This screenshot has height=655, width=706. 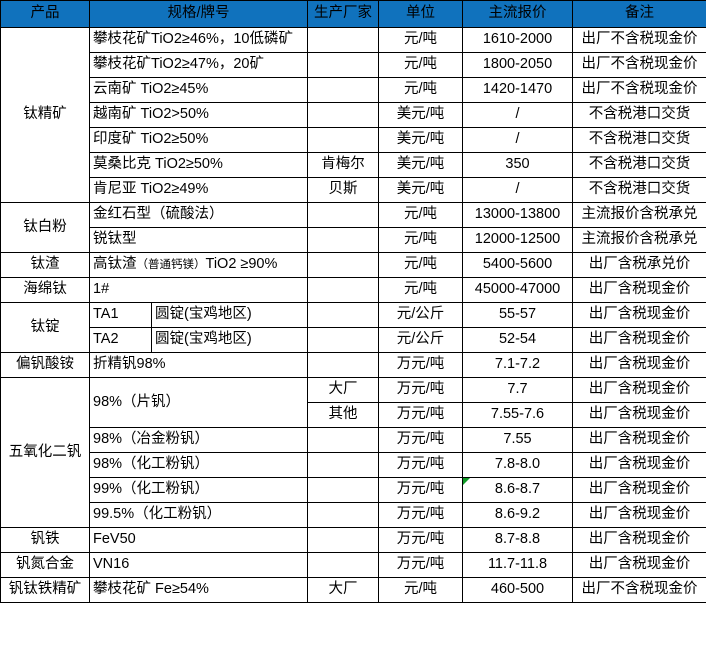 I want to click on col-header-remark: 备注, so click(x=639, y=14).